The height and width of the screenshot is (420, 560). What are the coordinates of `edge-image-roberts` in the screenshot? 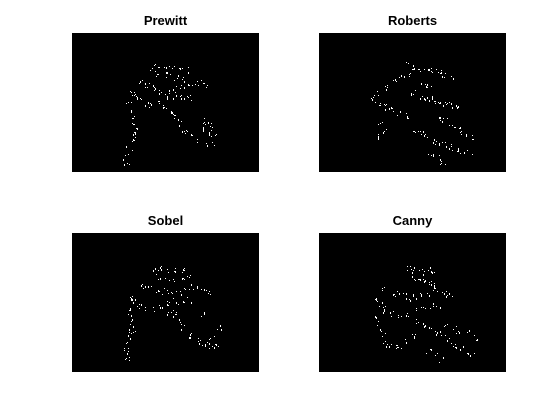 It's located at (412, 102).